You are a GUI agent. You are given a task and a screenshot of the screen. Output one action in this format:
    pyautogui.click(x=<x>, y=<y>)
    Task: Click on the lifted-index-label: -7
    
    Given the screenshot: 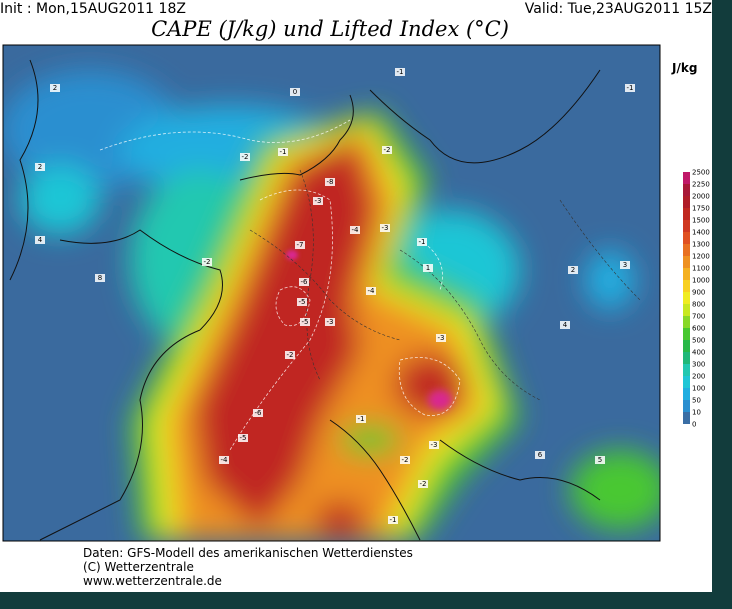 What is the action you would take?
    pyautogui.click(x=300, y=245)
    